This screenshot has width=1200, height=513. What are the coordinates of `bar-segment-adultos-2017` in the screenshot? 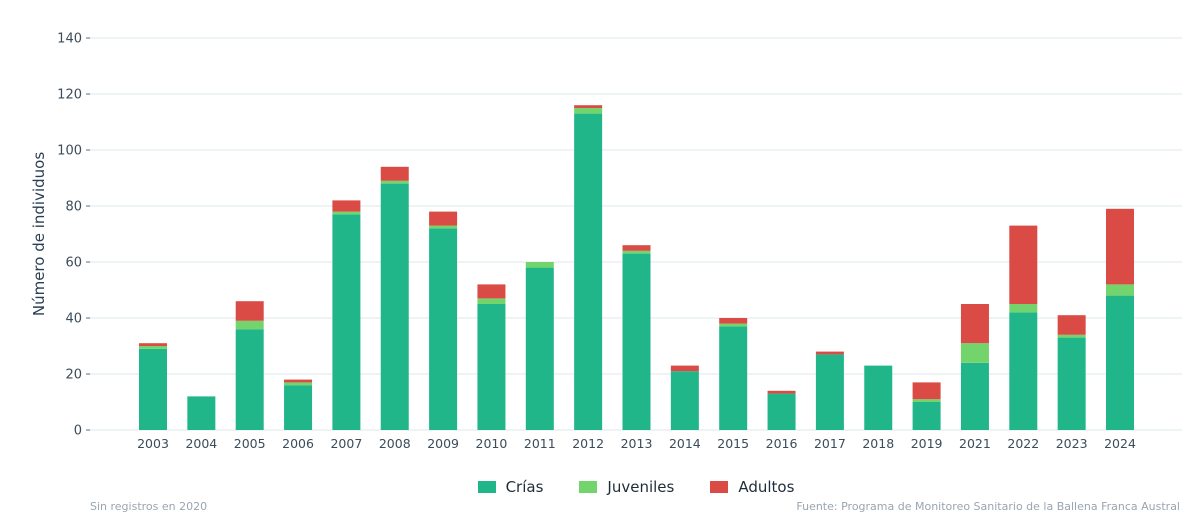 It's located at (829, 353).